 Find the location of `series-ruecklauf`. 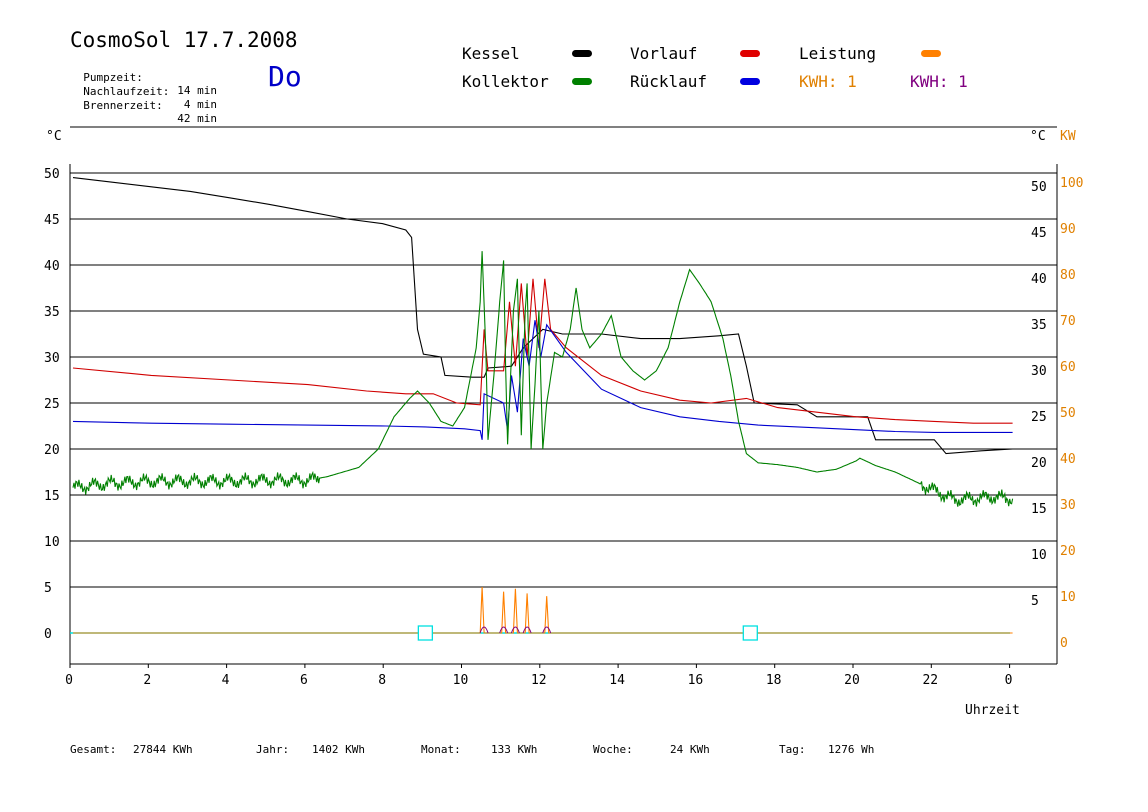

series-ruecklauf is located at coordinates (542, 380).